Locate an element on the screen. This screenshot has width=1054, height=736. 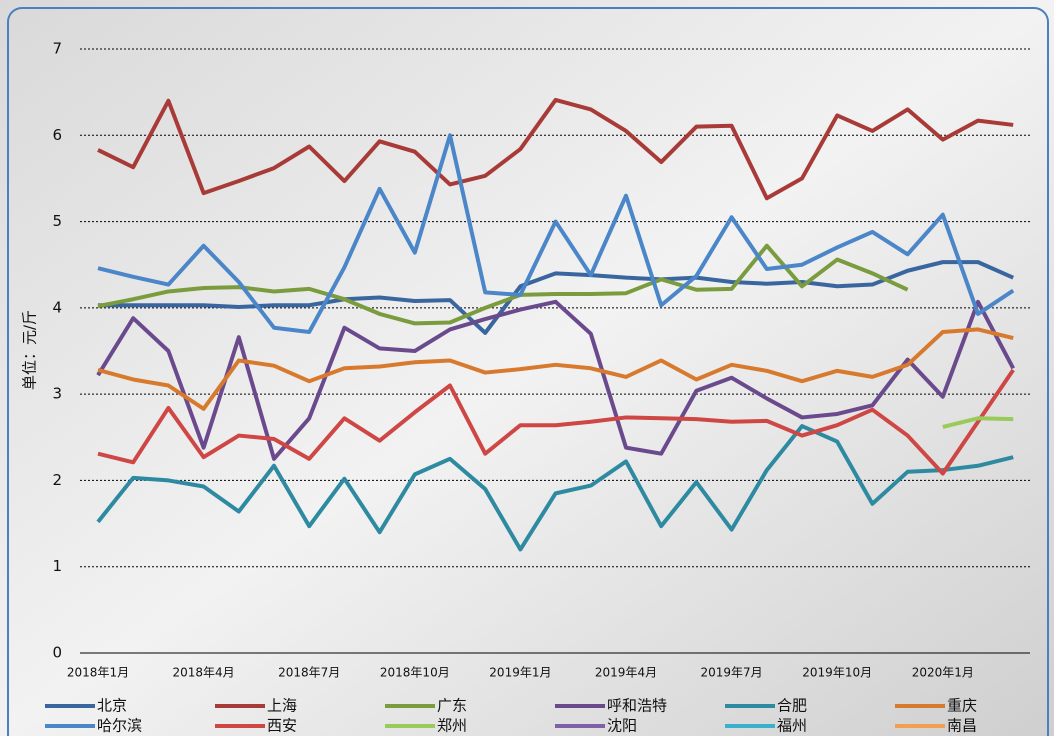
legend-label: 西安 is located at coordinates (282, 726).